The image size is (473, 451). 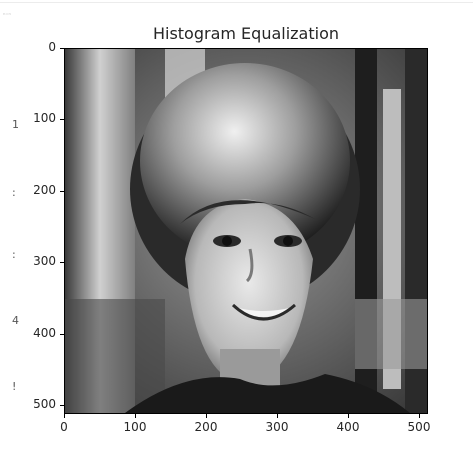 What do you see at coordinates (236, 2) in the screenshot?
I see `notebook-top-rule` at bounding box center [236, 2].